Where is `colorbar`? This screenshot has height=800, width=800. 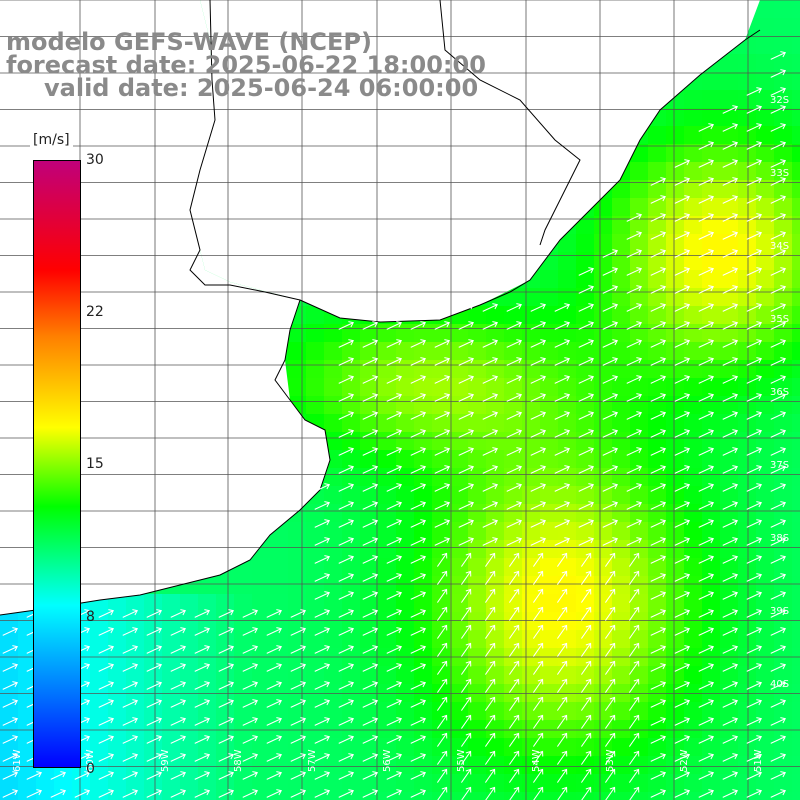
colorbar is located at coordinates (57, 464).